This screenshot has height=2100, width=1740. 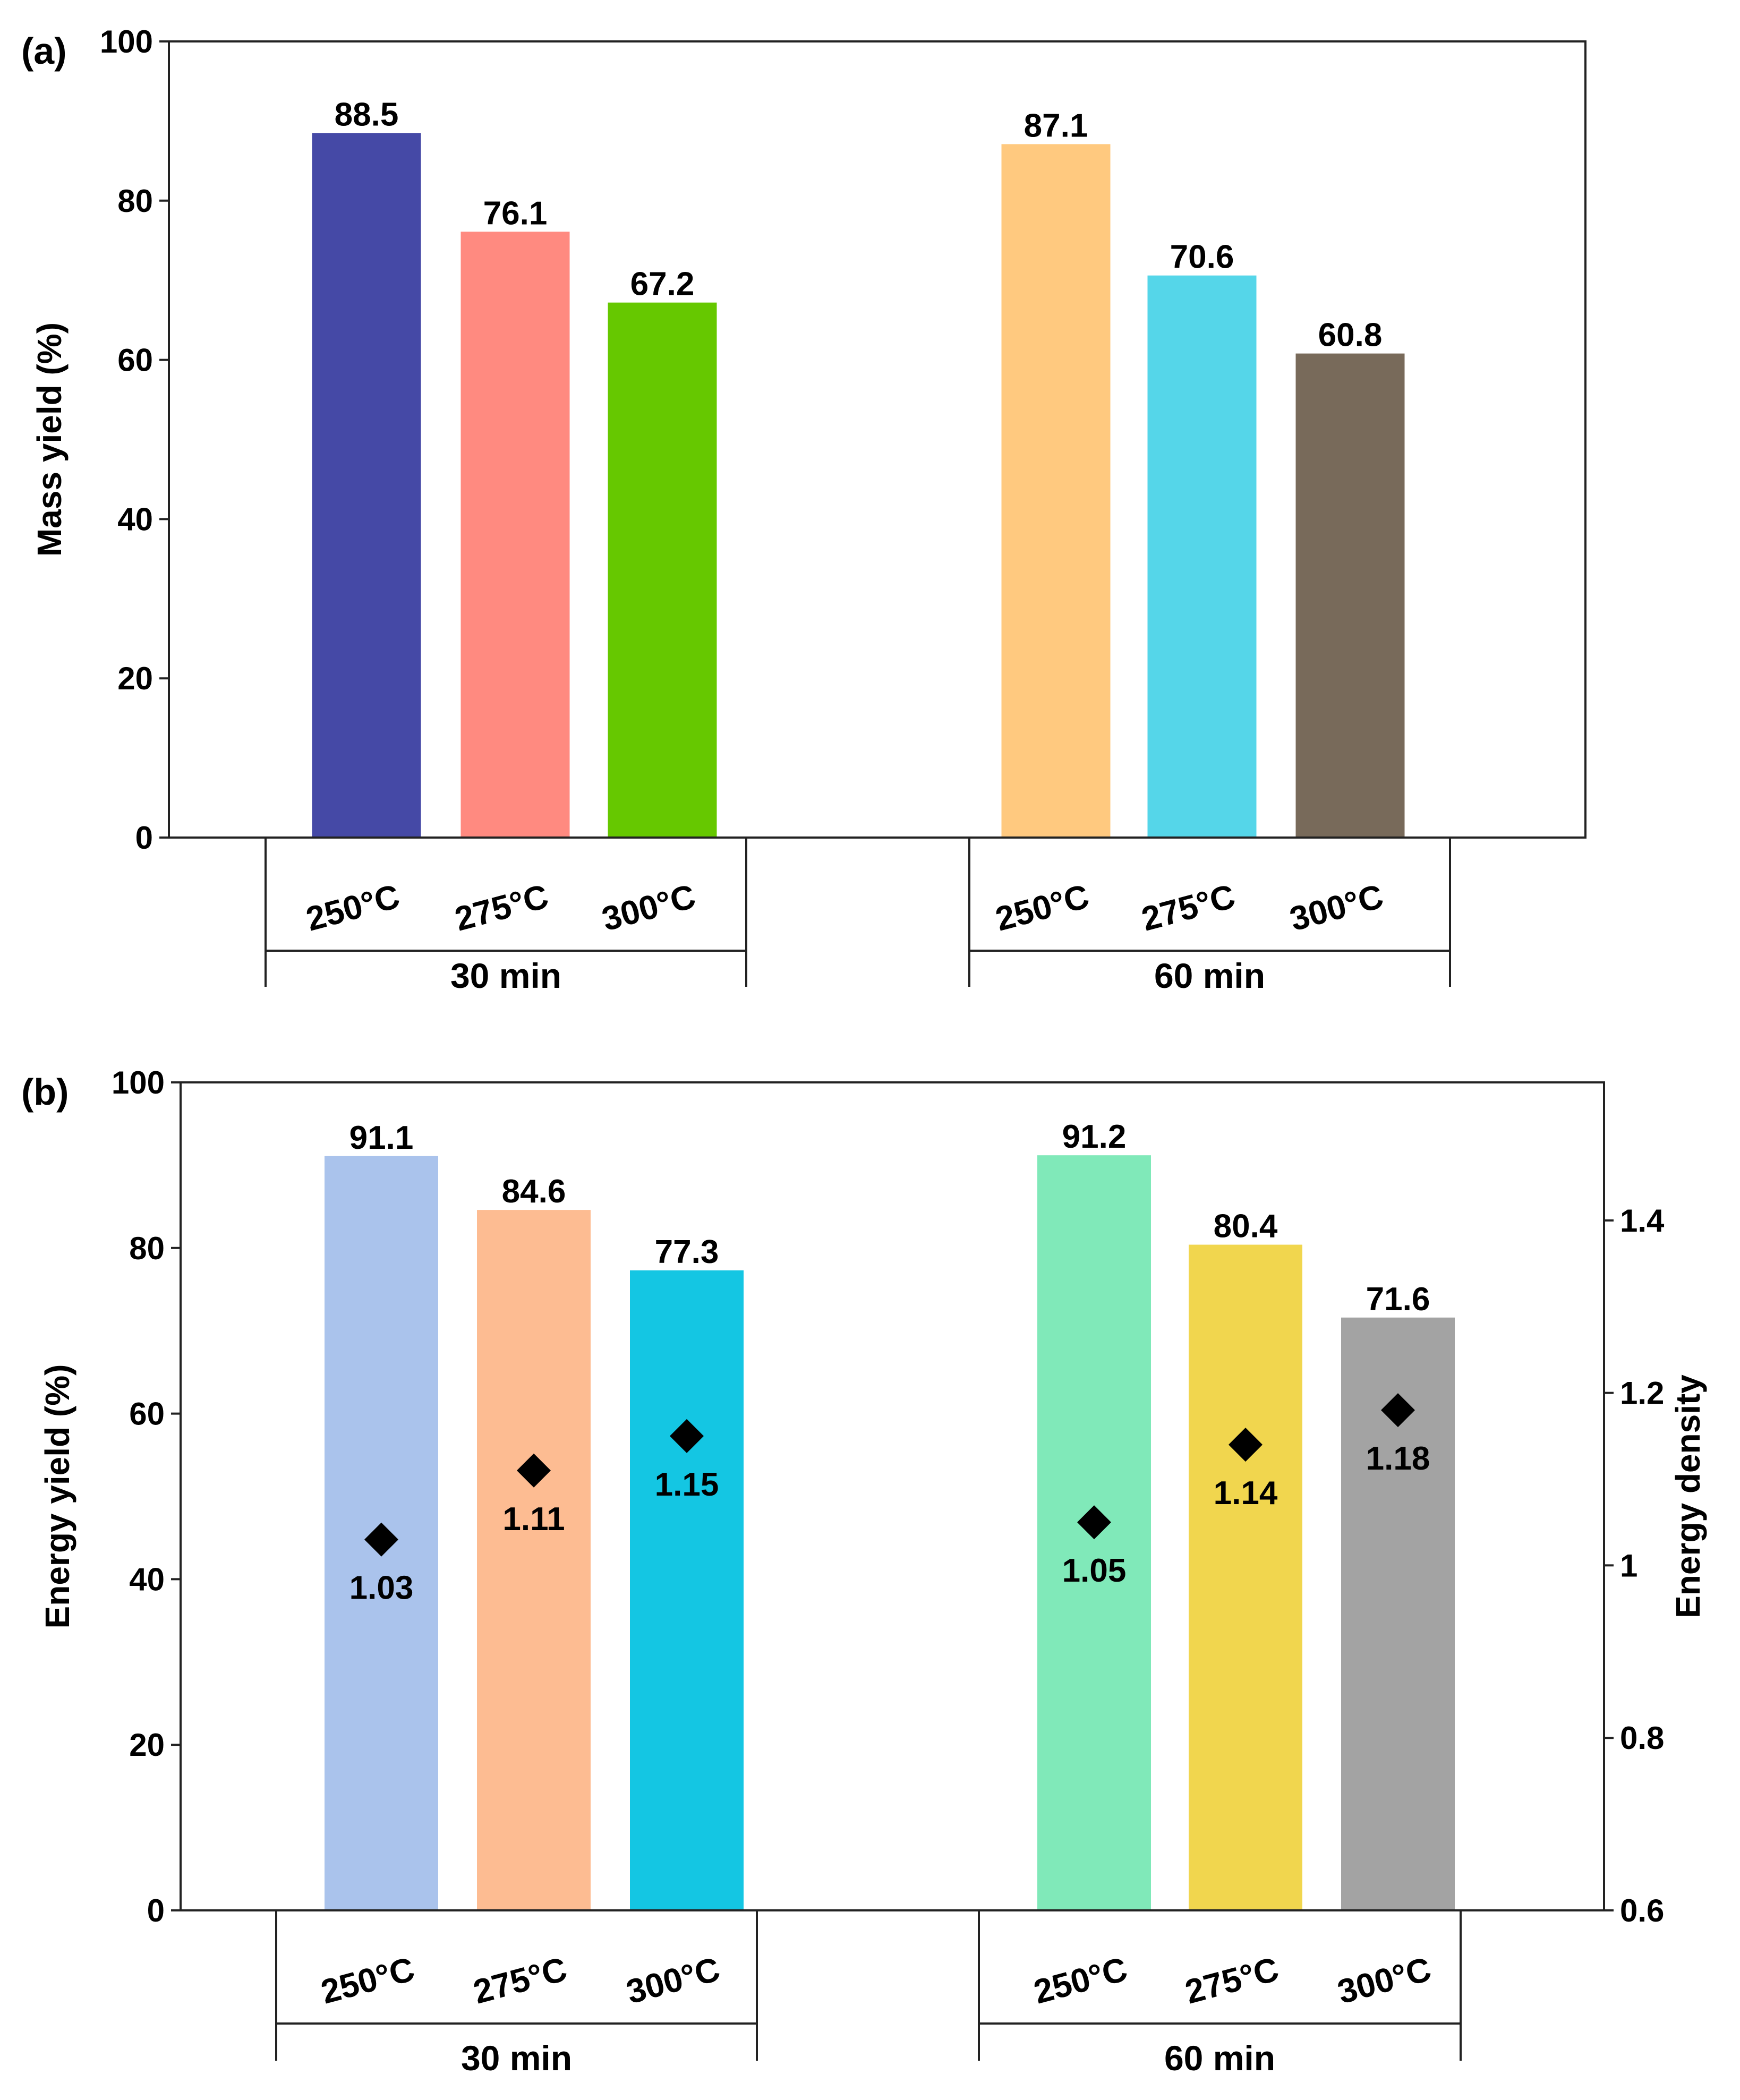 I want to click on panel-a-data-label: 67.2, so click(x=662, y=284).